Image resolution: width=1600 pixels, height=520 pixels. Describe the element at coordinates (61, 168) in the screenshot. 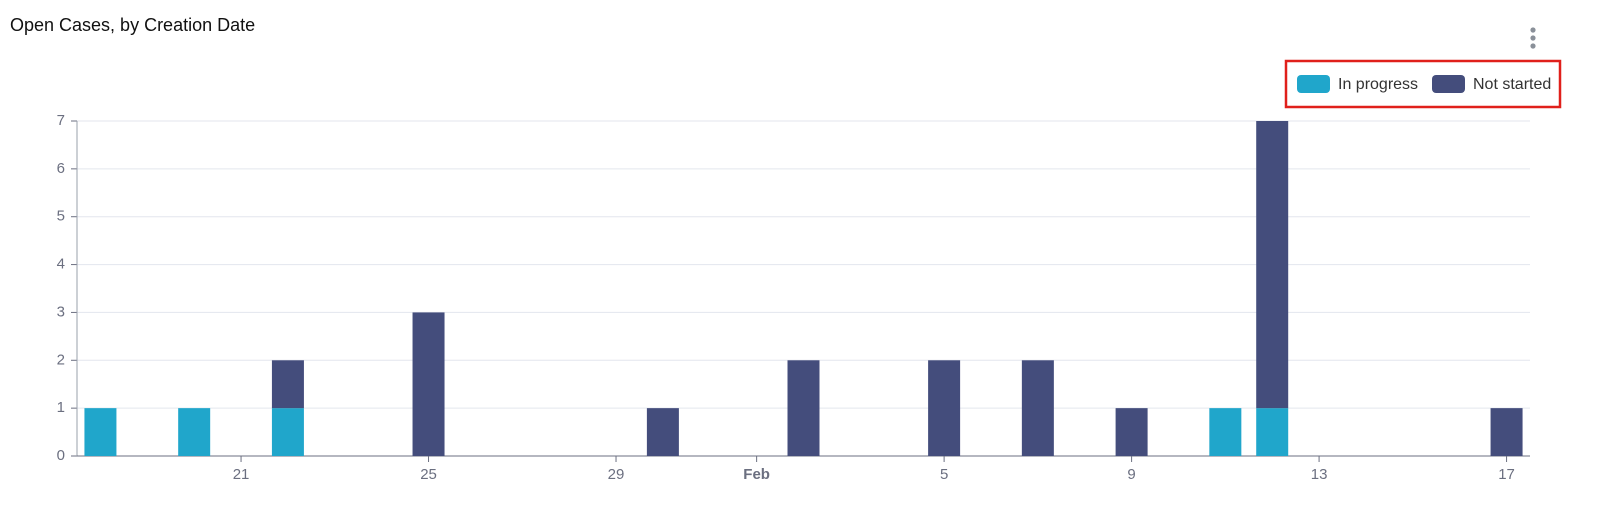

I see `y-tick-label: 6` at that location.